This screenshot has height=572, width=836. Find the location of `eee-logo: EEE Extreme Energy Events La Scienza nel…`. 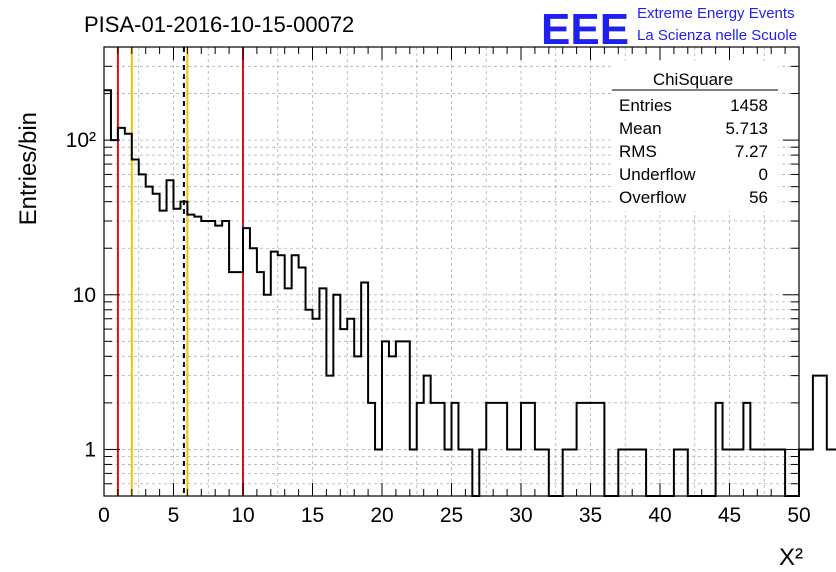

eee-logo: EEE Extreme Energy Events La Scienza nel… is located at coordinates (669, 29).